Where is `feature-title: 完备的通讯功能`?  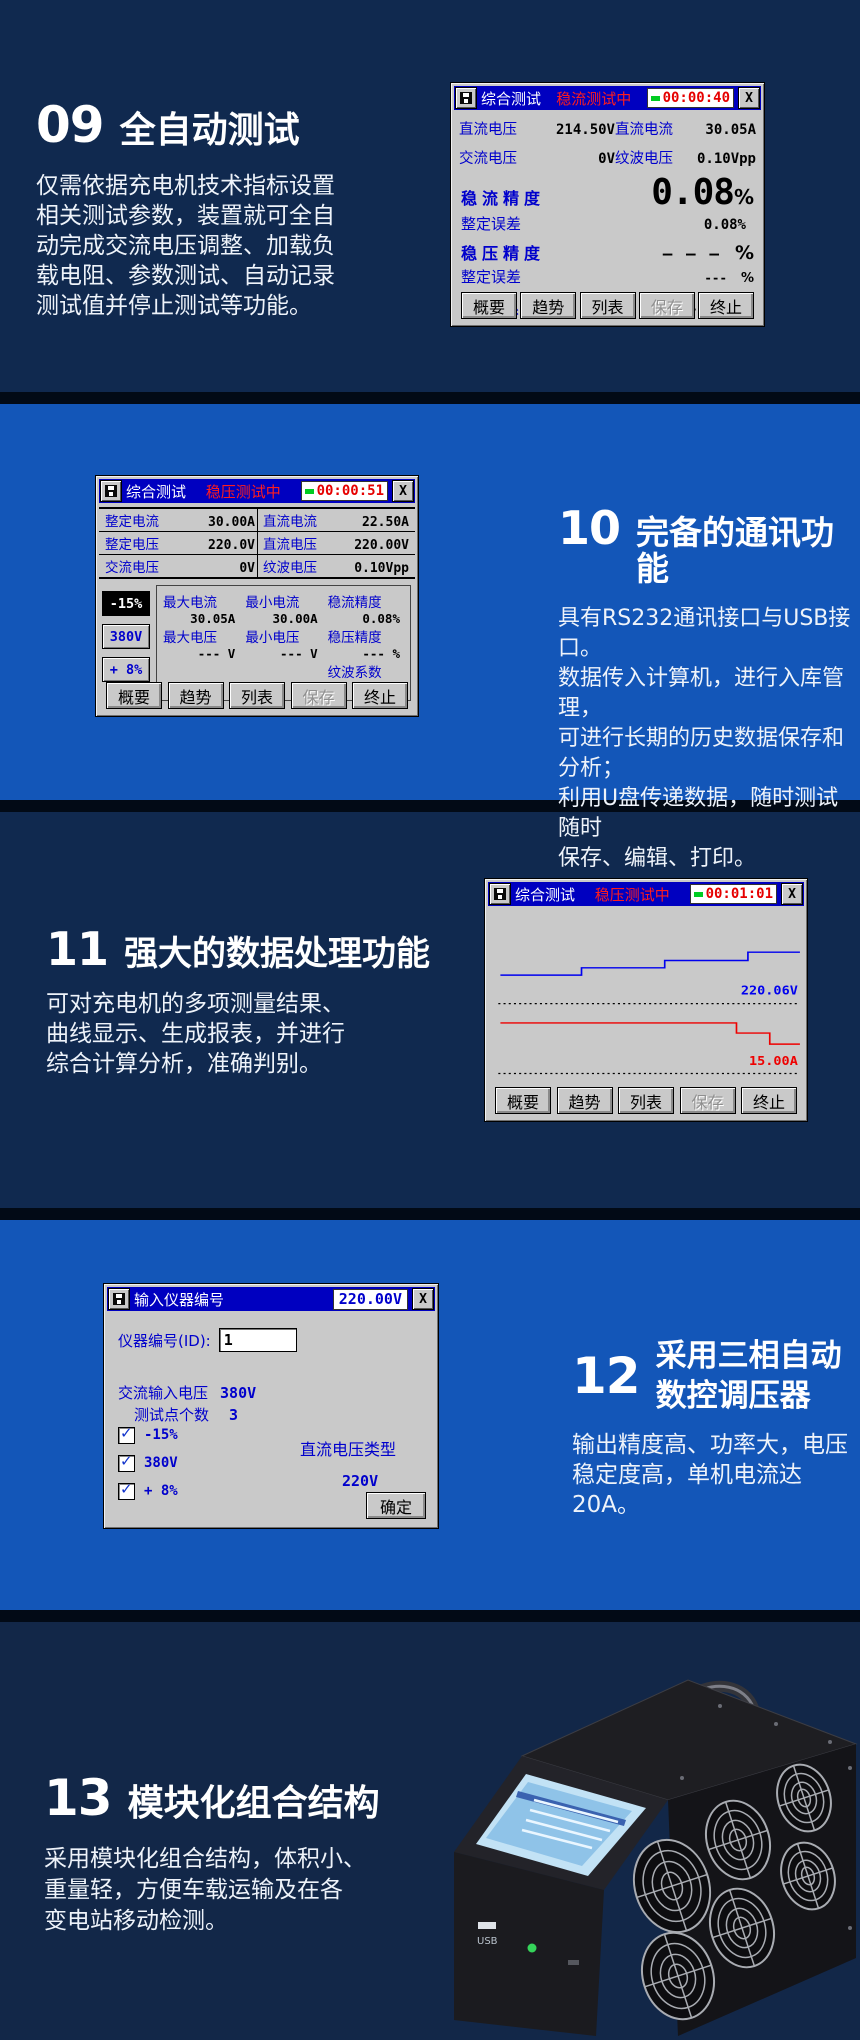 feature-title: 完备的通讯功能 is located at coordinates (735, 551).